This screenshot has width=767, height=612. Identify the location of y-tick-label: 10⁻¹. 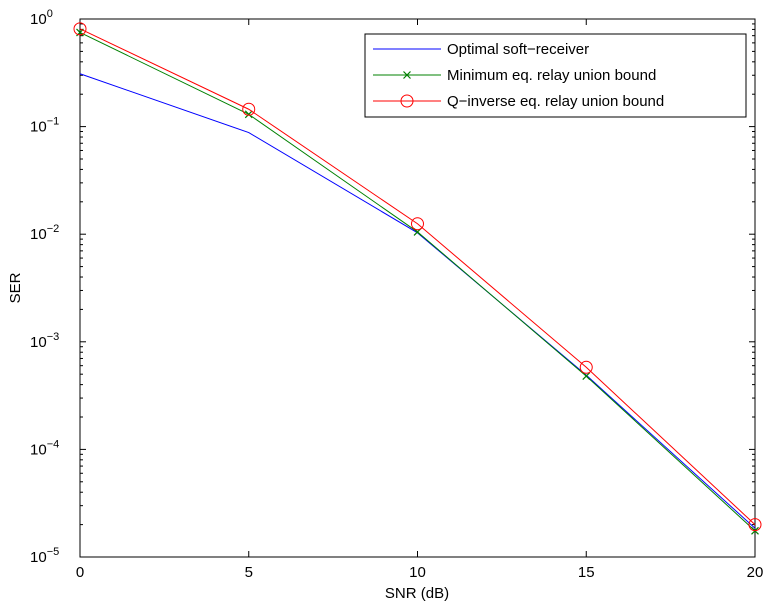
(44, 126).